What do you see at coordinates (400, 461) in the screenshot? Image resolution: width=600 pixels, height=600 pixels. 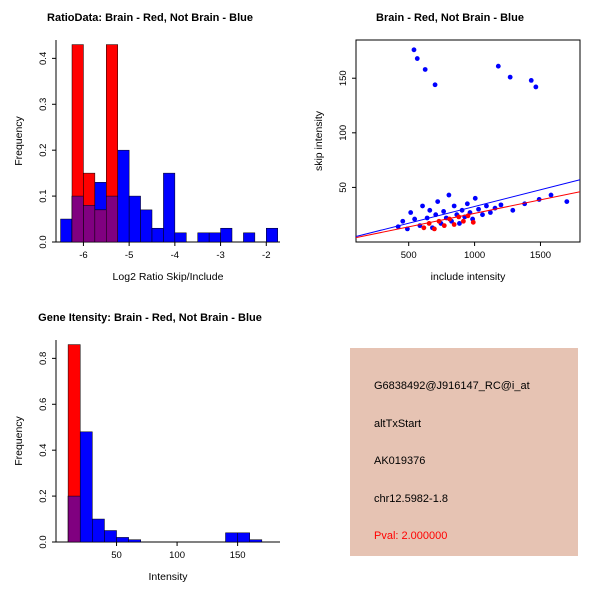 I see `info-line: AK019376` at bounding box center [400, 461].